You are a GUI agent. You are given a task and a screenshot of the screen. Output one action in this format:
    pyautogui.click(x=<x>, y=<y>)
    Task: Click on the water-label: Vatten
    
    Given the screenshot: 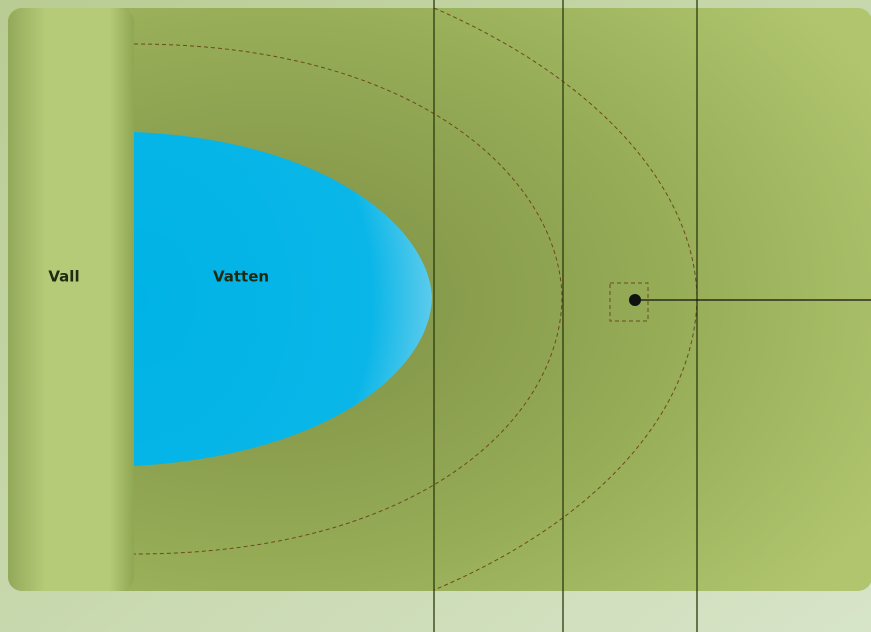 What is the action you would take?
    pyautogui.click(x=241, y=277)
    